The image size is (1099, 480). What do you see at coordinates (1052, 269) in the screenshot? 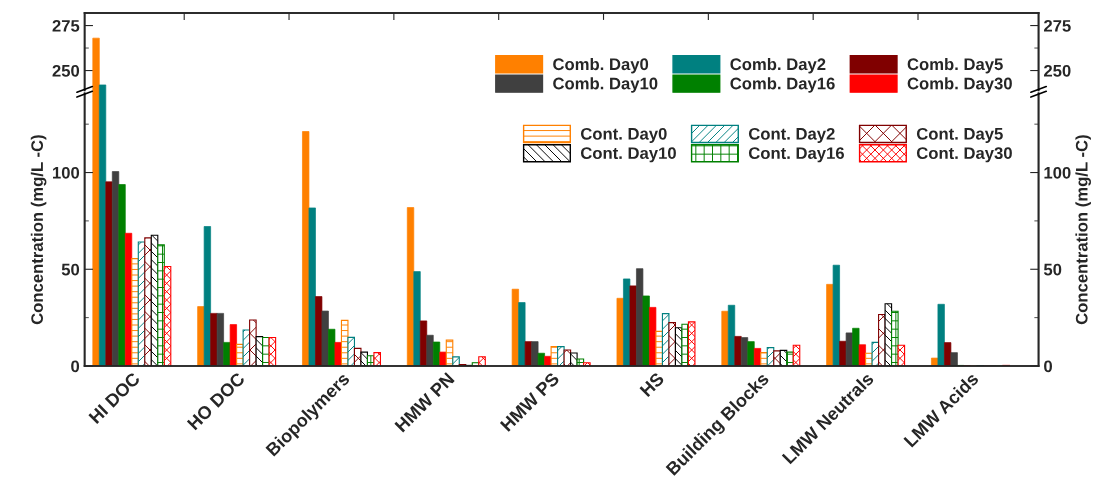
I see `y2-tick-label: 50` at bounding box center [1052, 269].